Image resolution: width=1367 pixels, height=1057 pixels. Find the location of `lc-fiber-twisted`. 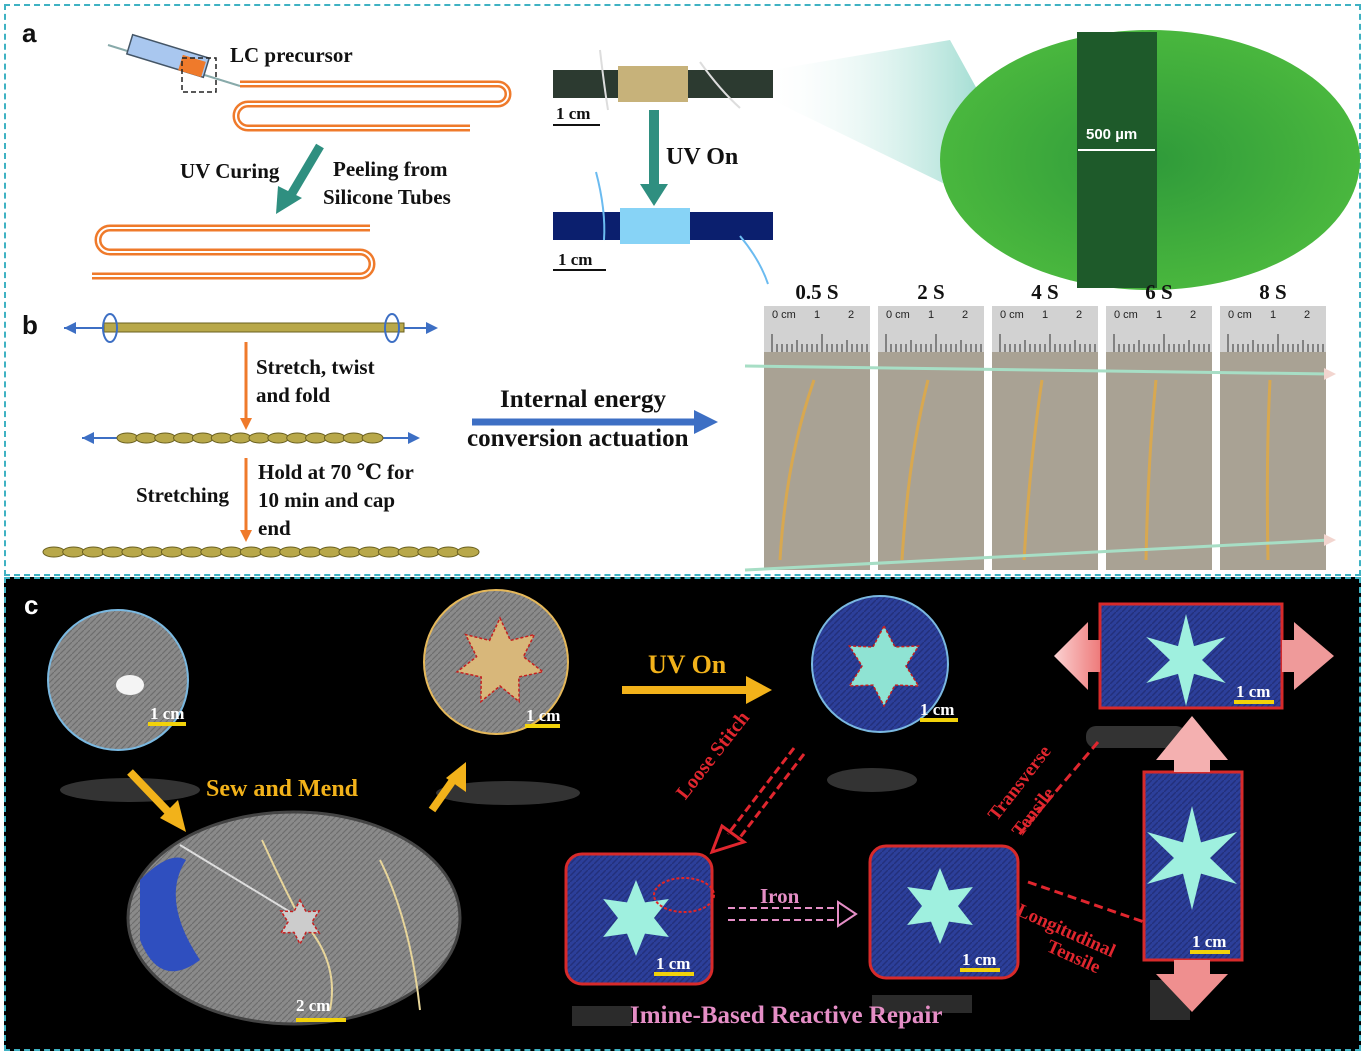

lc-fiber-twisted is located at coordinates (250, 438).